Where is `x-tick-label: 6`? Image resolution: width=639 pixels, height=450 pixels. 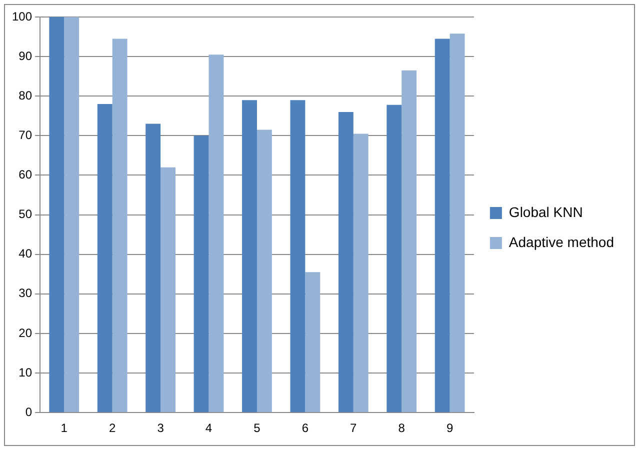 x-tick-label: 6 is located at coordinates (305, 428).